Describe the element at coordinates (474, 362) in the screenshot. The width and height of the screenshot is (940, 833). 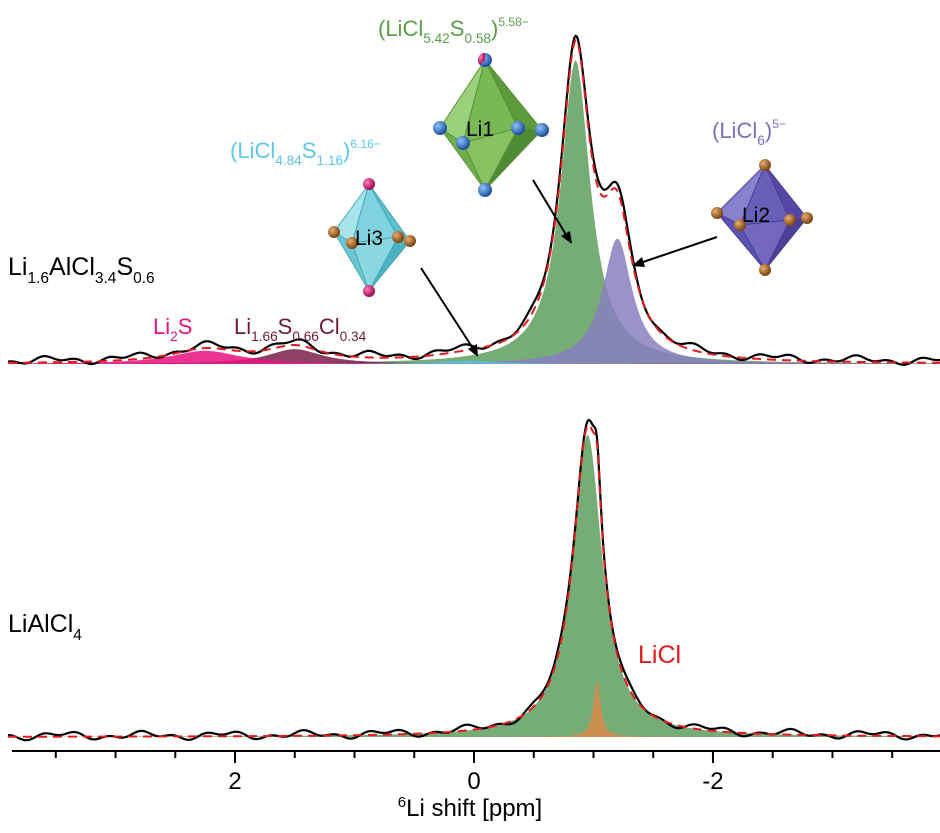
I see `component-fill-li3` at that location.